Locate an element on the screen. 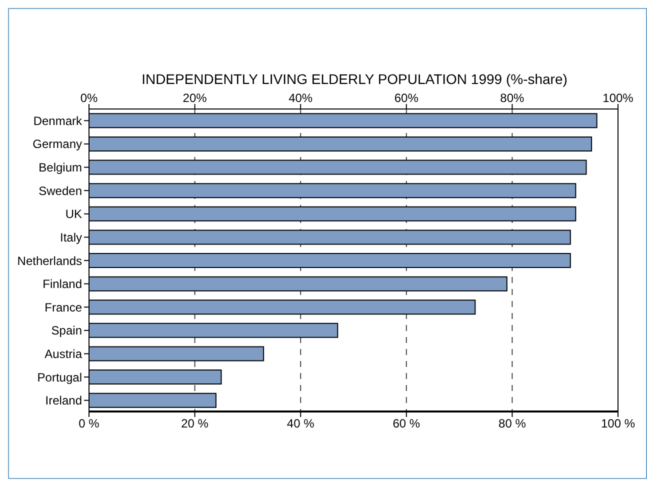 This screenshot has width=647, height=487. y-tick-label: Austria is located at coordinates (63, 353).